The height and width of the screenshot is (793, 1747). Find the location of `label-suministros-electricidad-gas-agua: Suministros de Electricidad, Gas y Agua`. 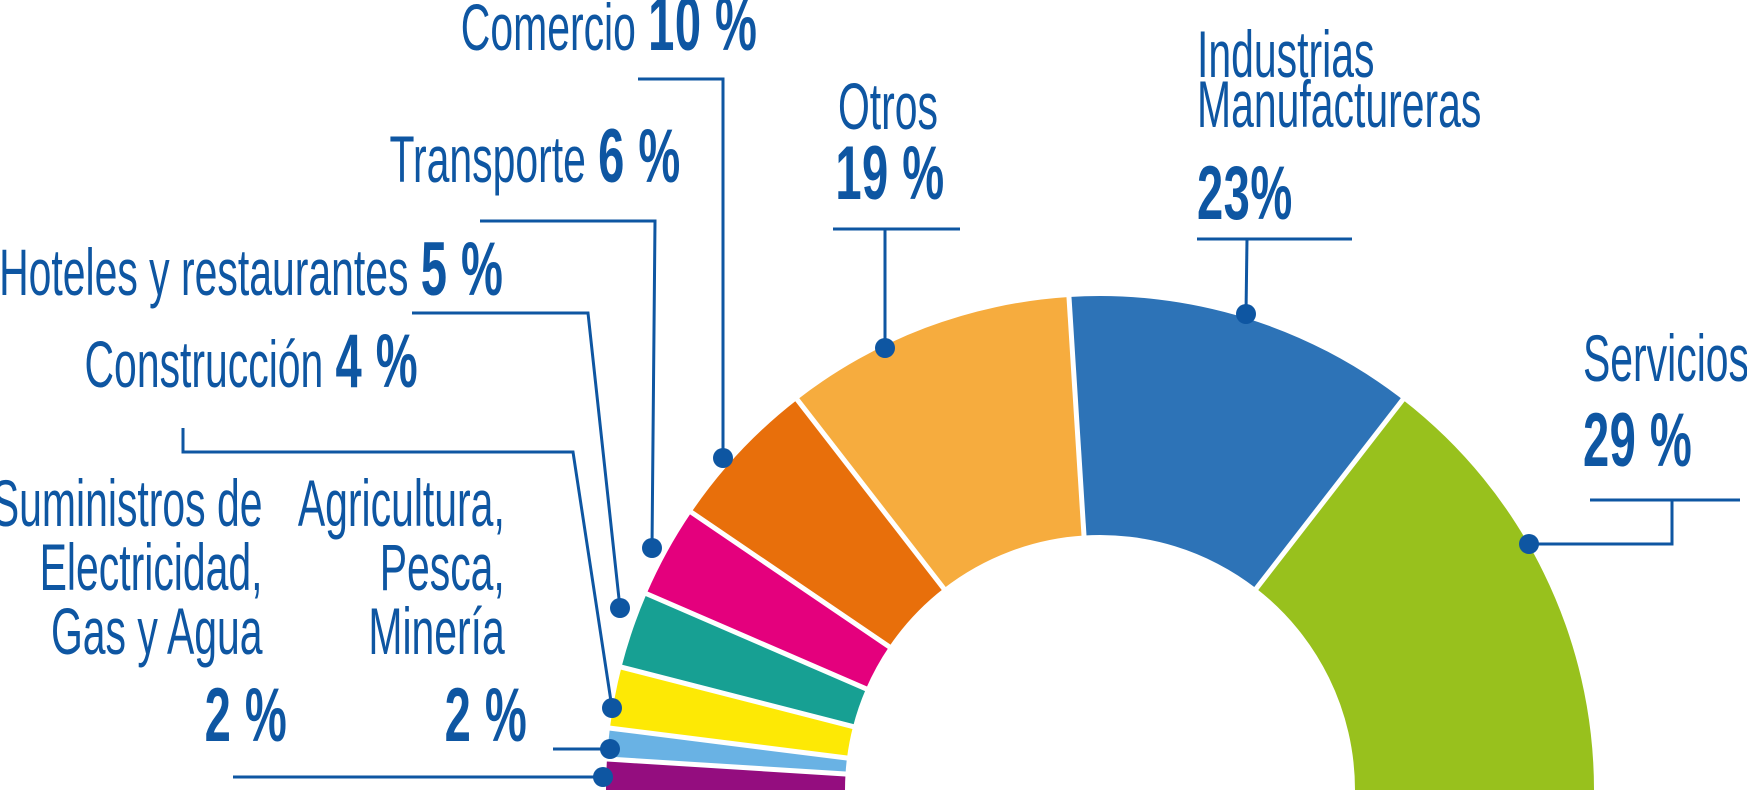

label-suministros-electricidad-gas-agua: Suministros de Electricidad, Gas y Agua is located at coordinates (132, 567).